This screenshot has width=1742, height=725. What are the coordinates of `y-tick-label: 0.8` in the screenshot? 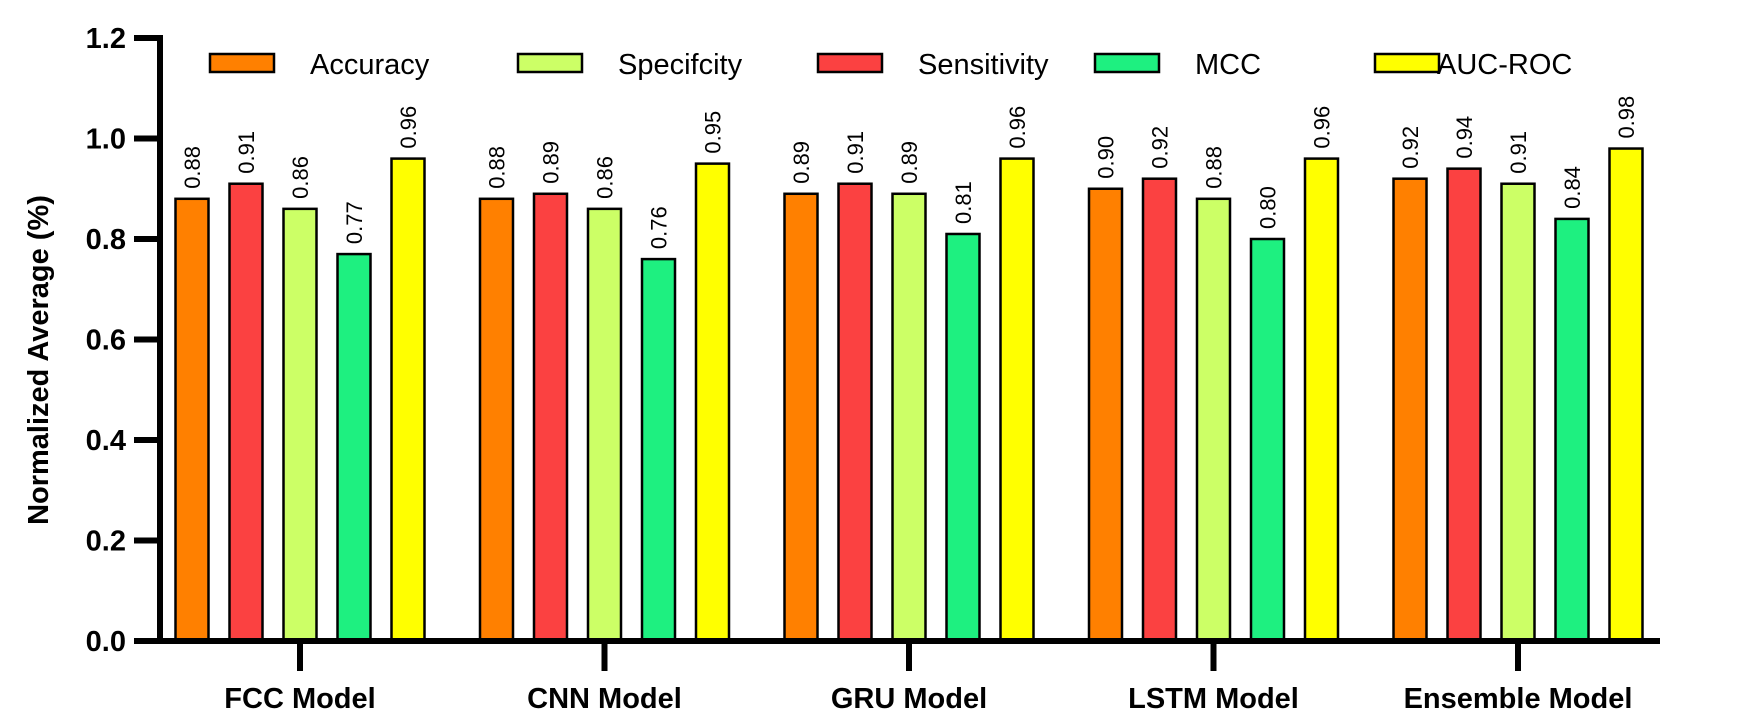 It's located at (106, 240).